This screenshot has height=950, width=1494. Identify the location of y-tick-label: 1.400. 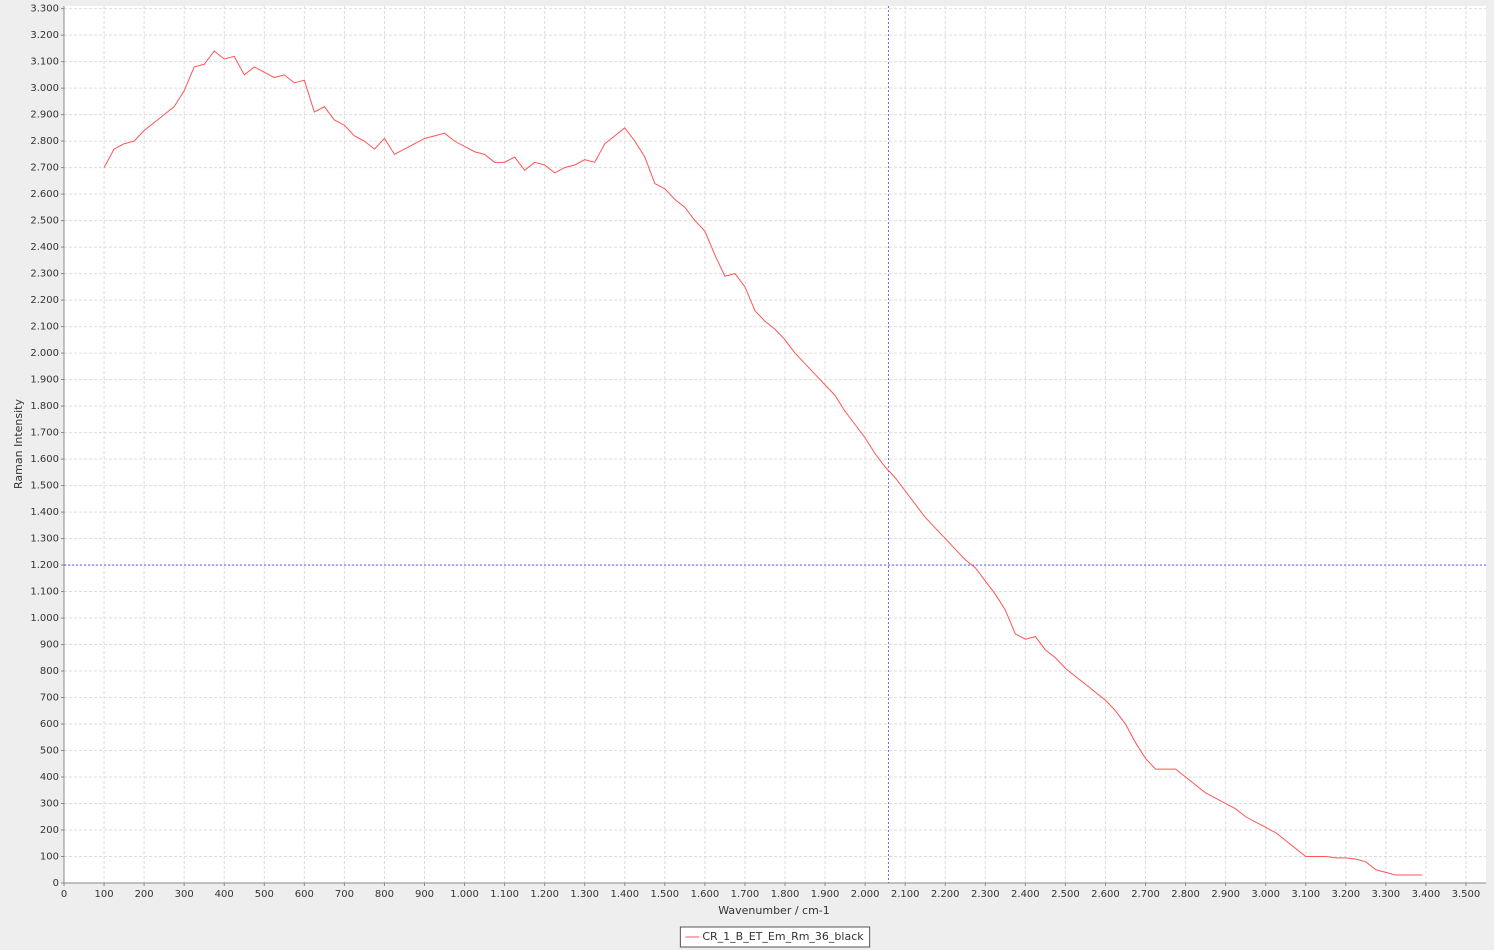
(44, 512).